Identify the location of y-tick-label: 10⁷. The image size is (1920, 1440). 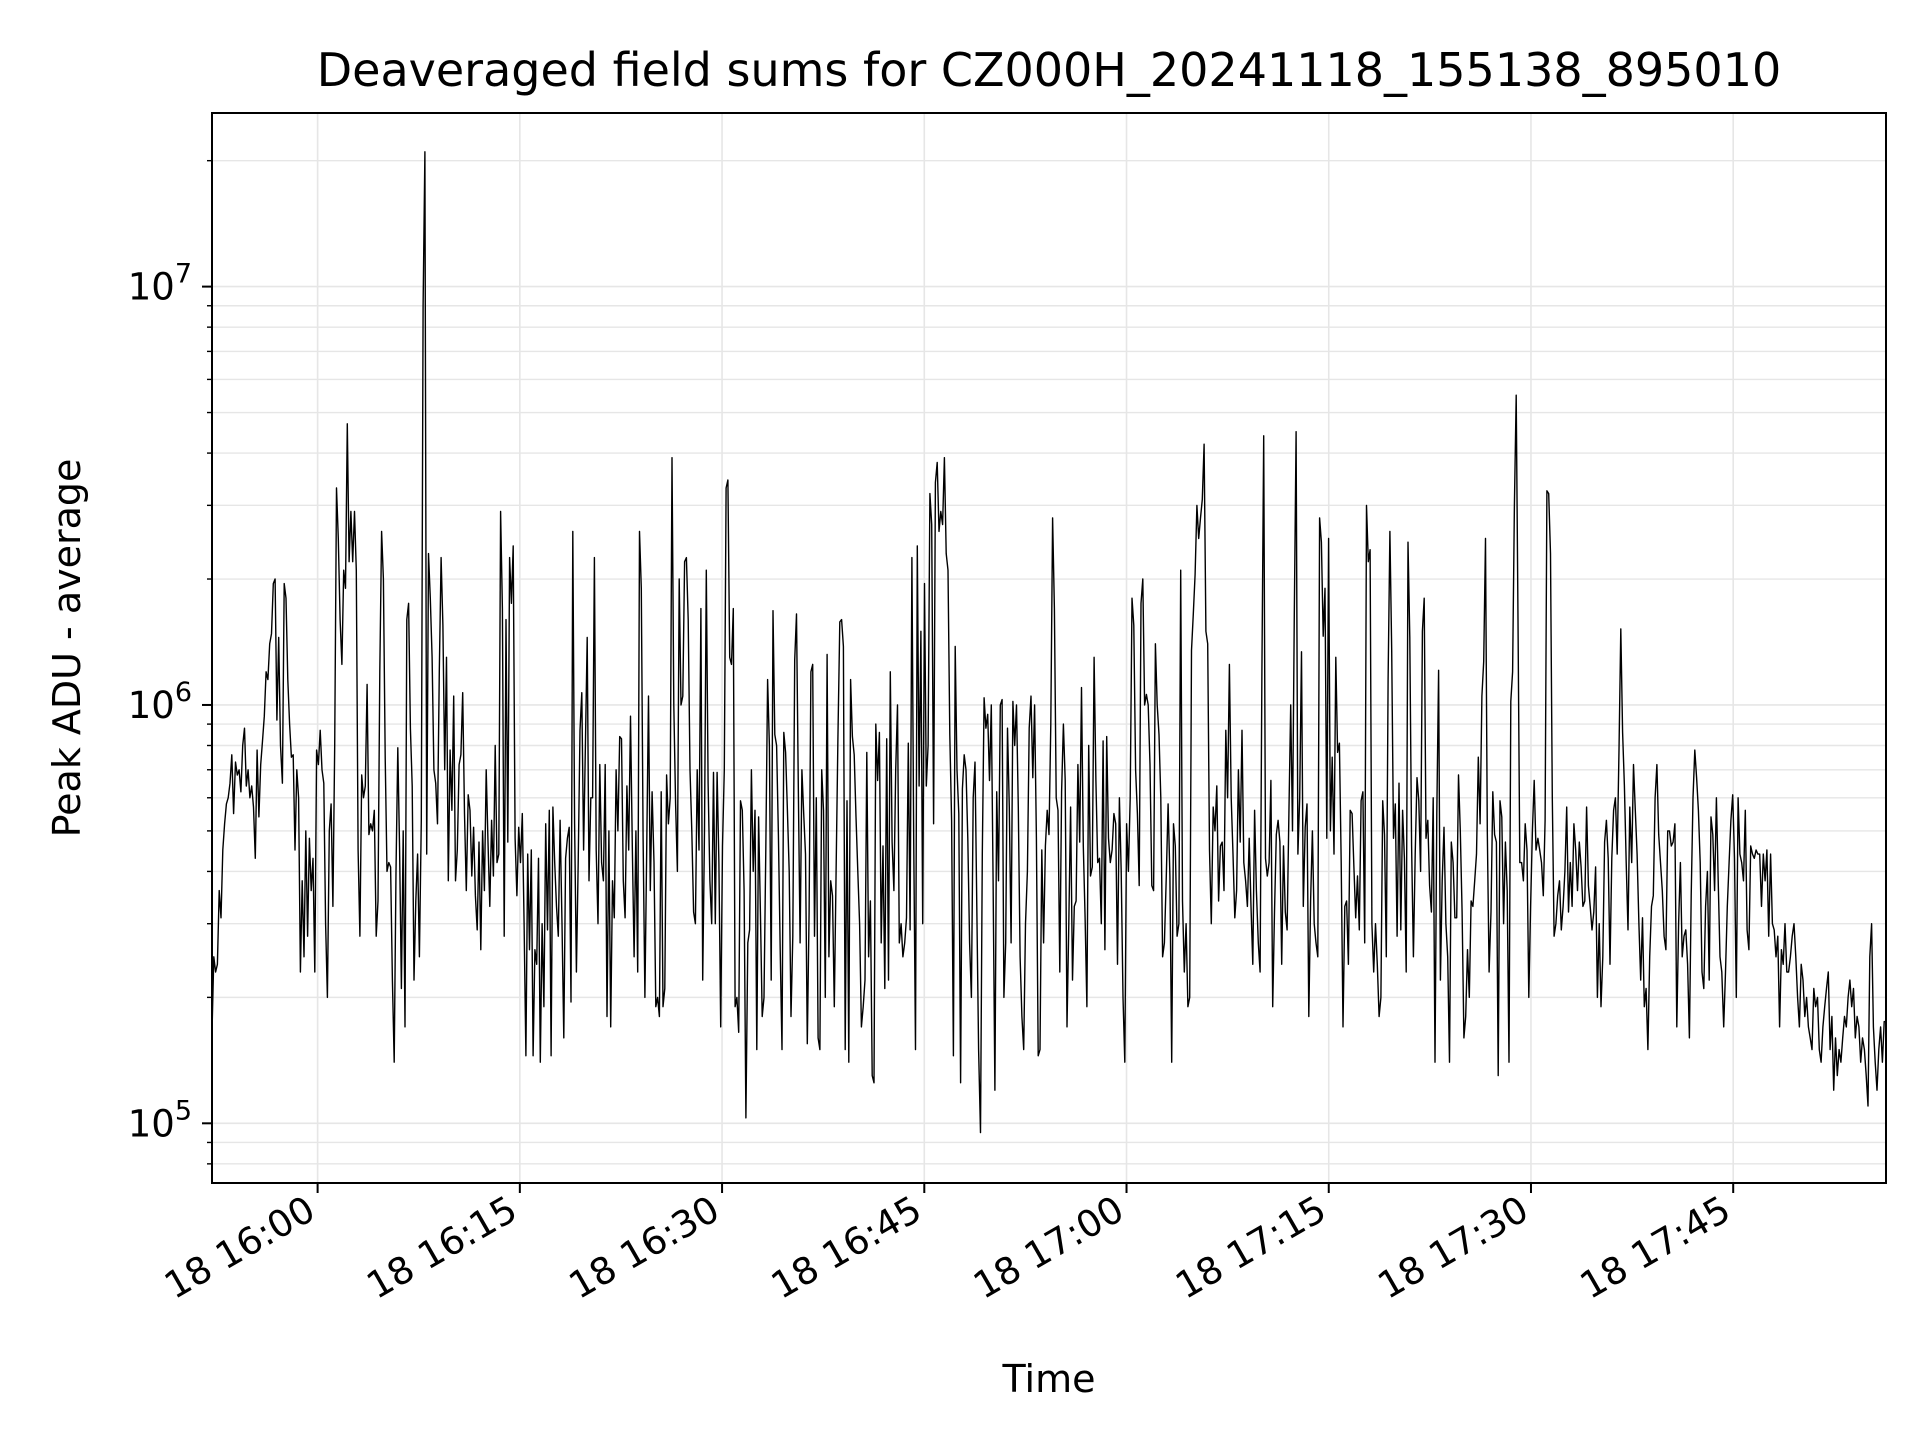
(160, 284).